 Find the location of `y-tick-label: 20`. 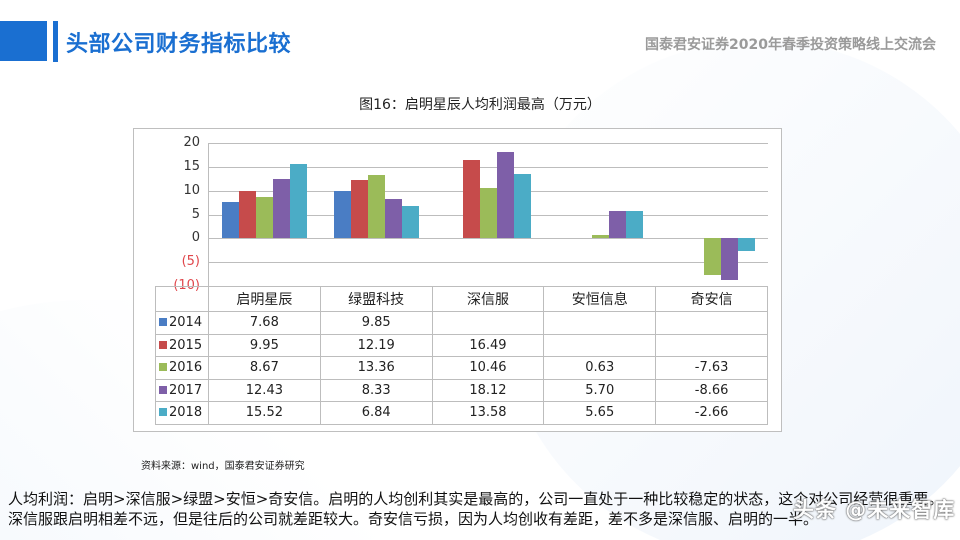

y-tick-label: 20 is located at coordinates (191, 142).